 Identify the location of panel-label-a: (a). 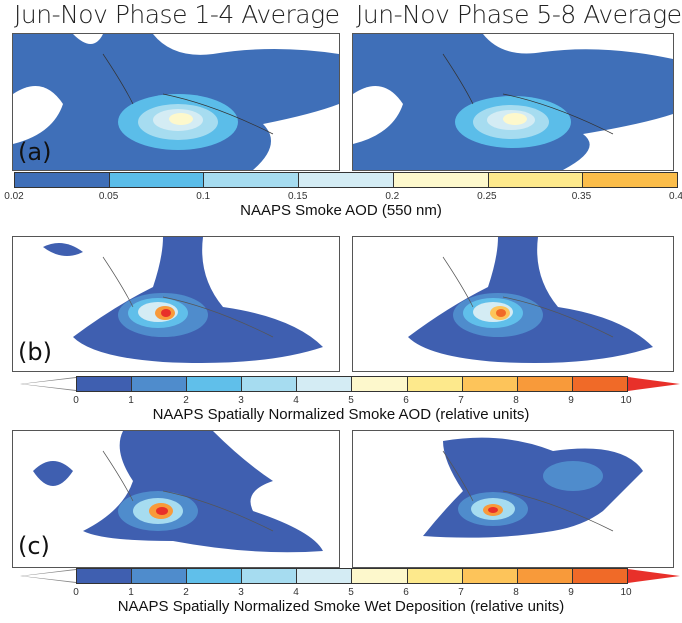
(35, 152).